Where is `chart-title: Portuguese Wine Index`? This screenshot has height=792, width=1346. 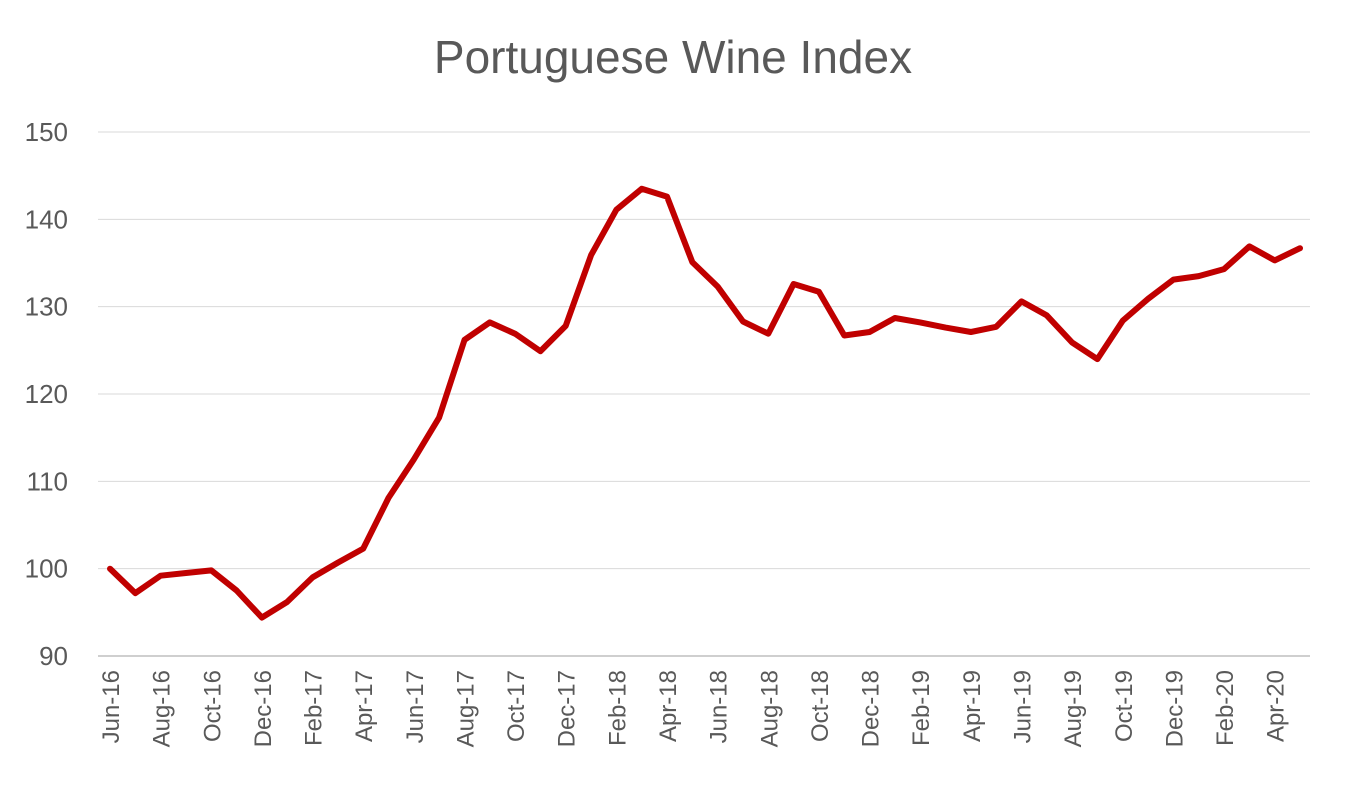
chart-title: Portuguese Wine Index is located at coordinates (673, 57).